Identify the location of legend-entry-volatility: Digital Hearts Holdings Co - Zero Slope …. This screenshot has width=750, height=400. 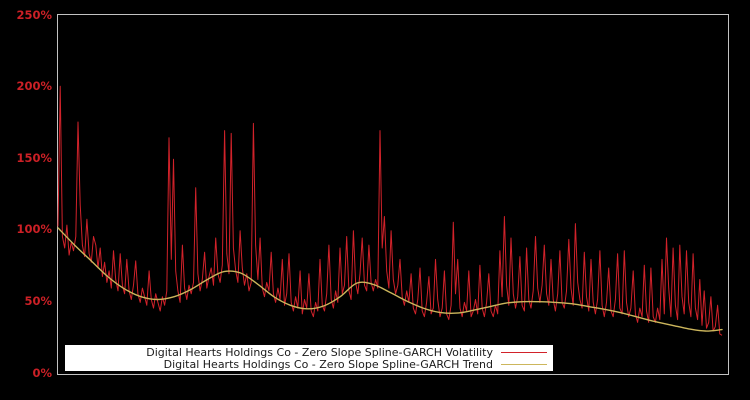
(306, 352).